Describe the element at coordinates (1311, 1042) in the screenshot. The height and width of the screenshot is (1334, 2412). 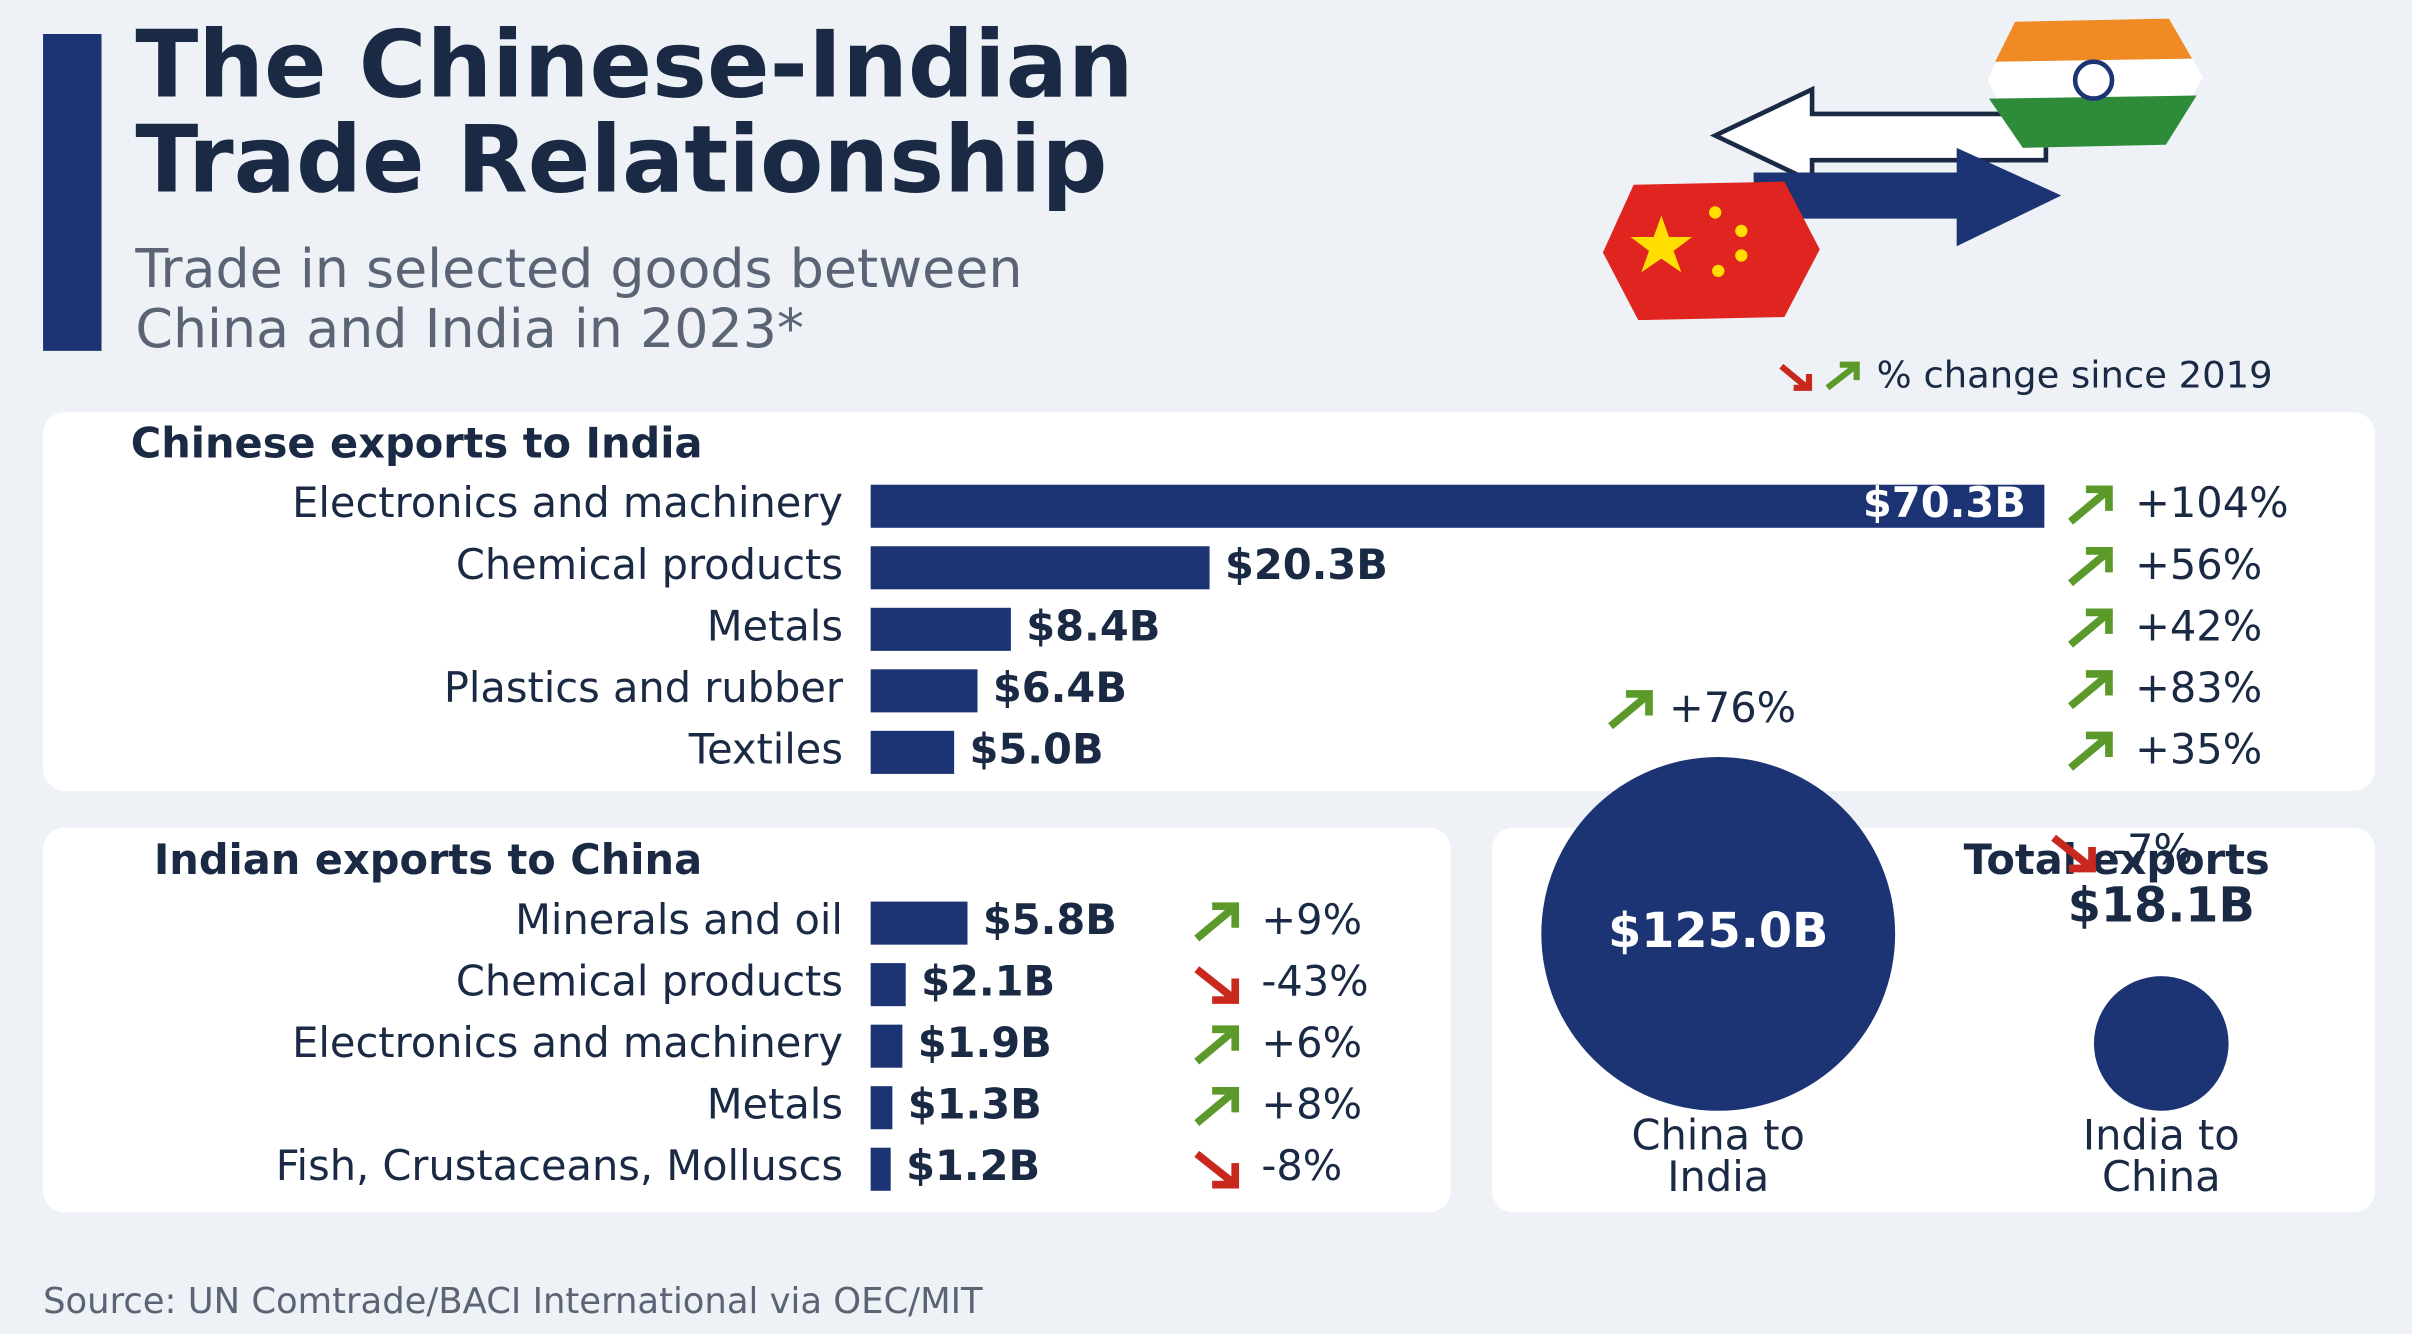
I see `change-label: +6%` at that location.